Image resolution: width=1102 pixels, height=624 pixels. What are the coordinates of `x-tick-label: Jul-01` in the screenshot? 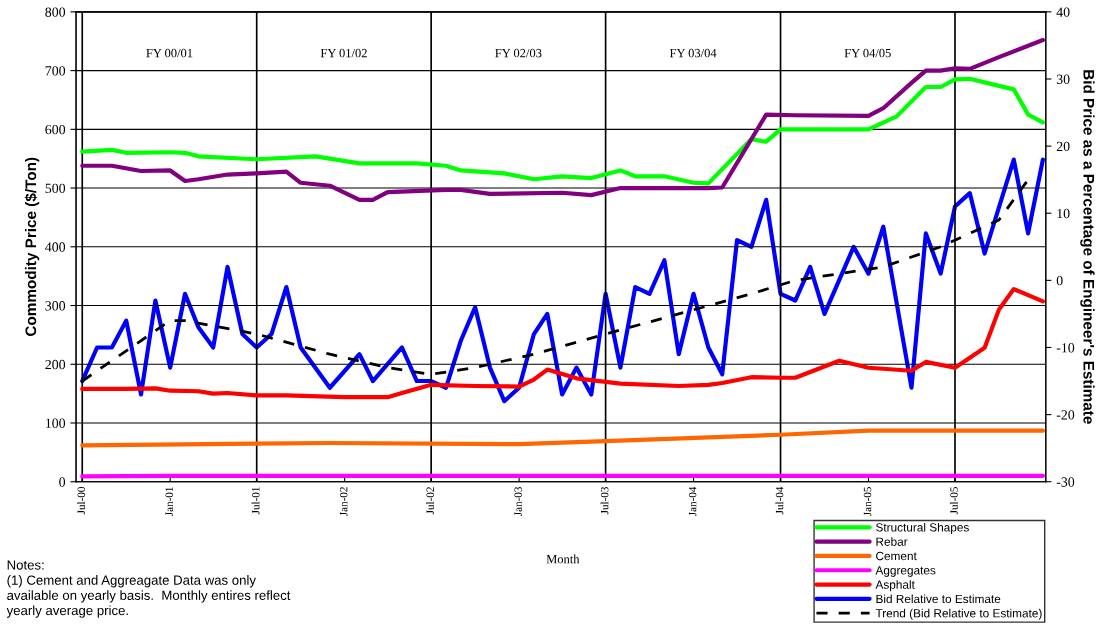 It's located at (255, 501).